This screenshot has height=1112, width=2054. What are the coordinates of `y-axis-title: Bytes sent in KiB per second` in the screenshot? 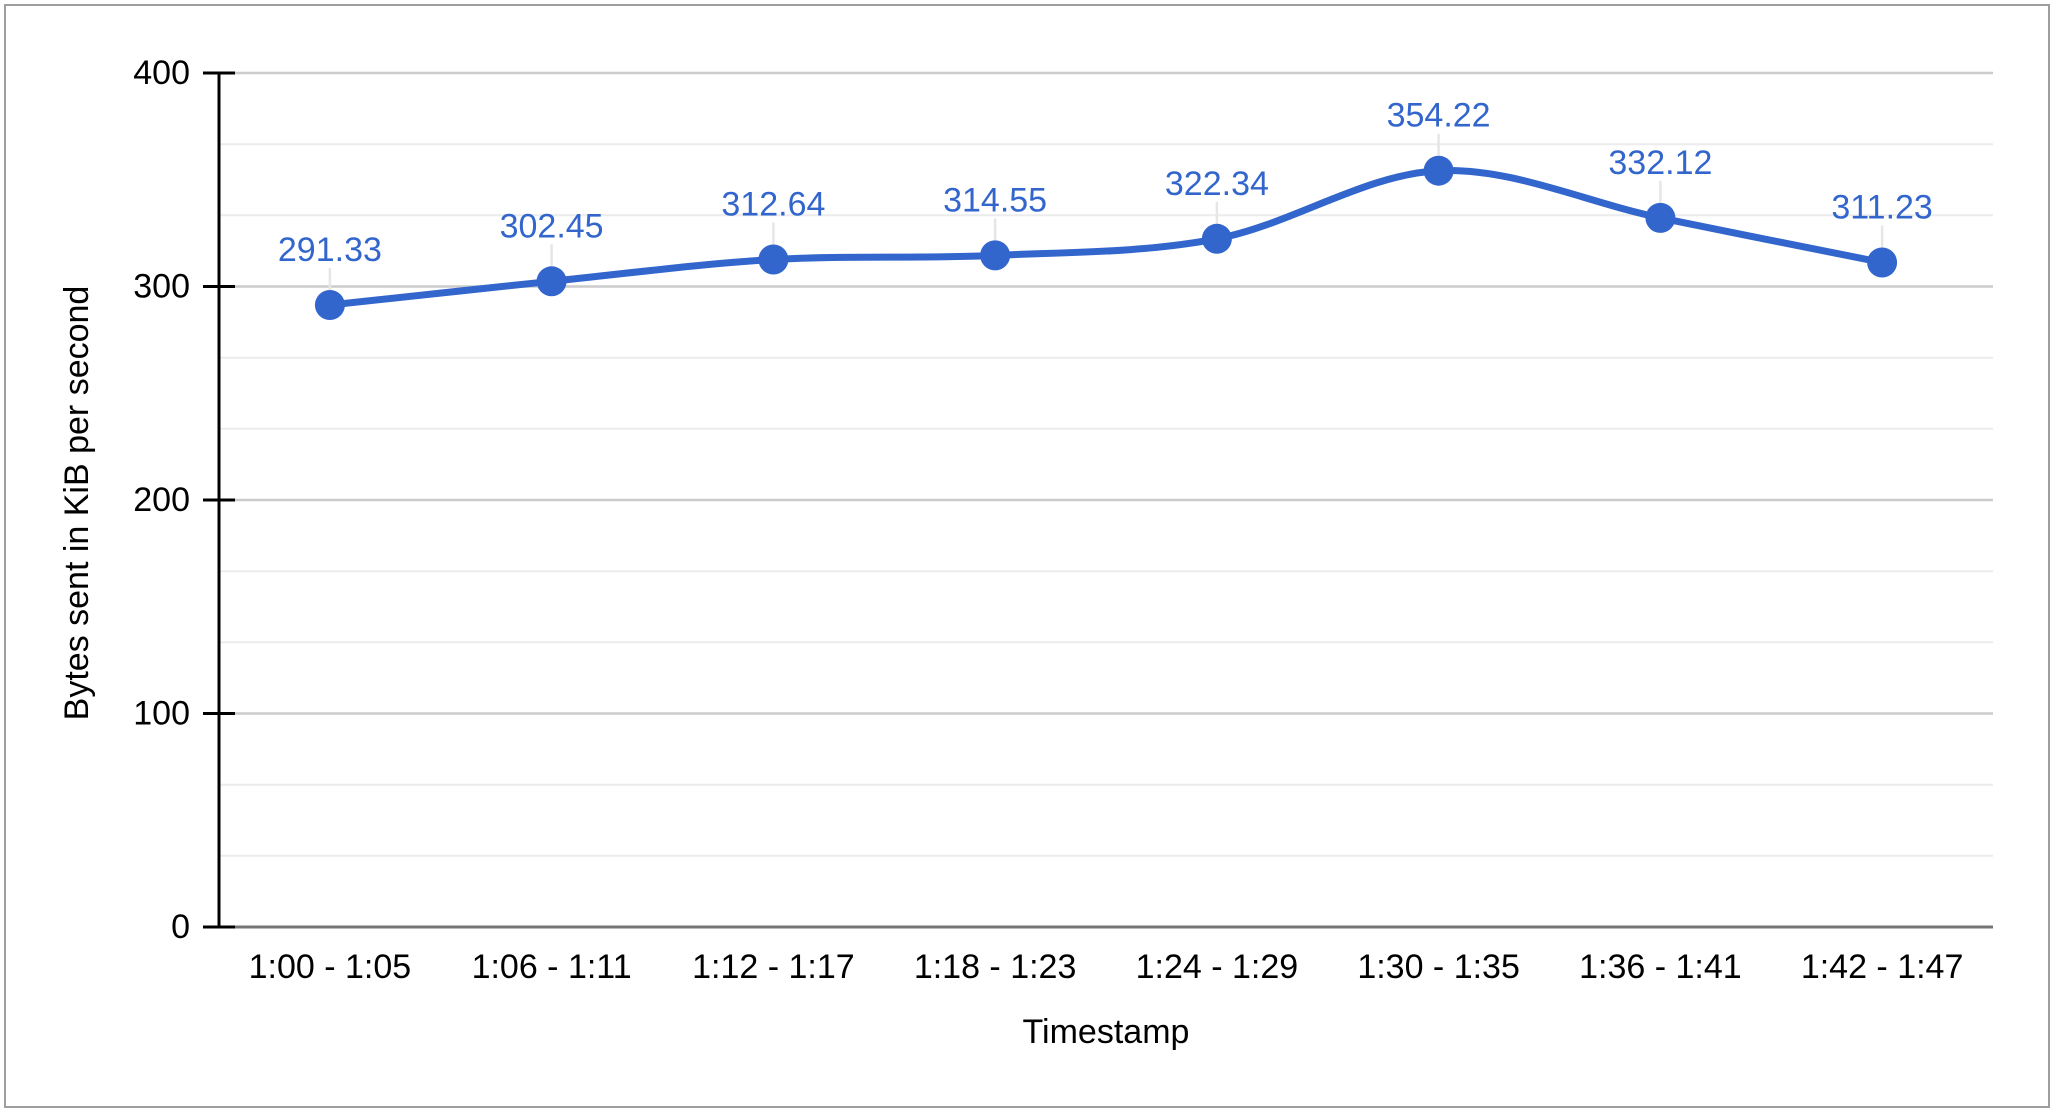 It's located at (77, 503).